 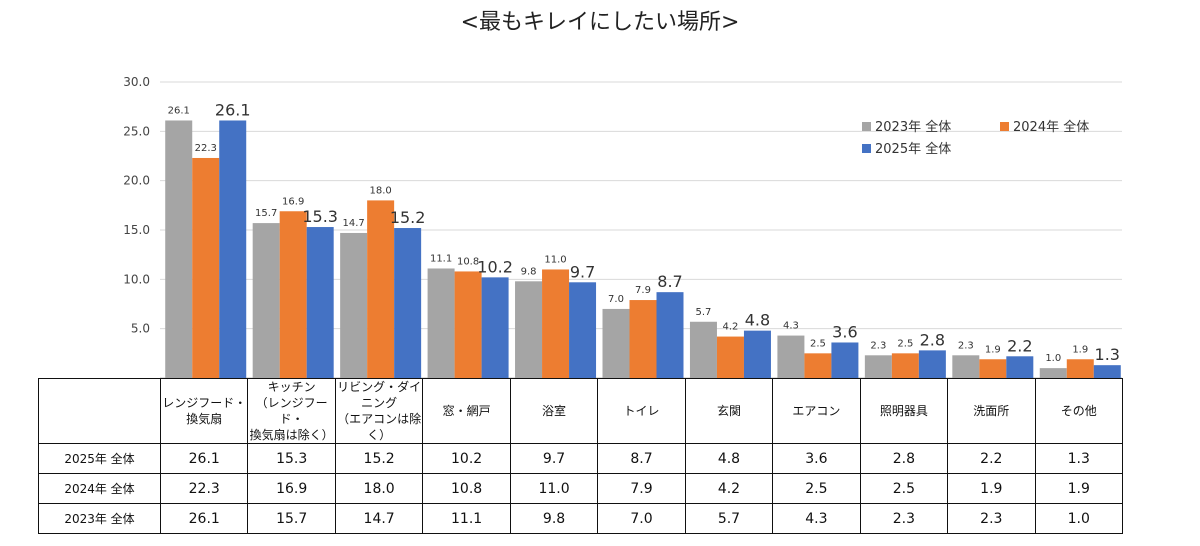 I want to click on category-label: キッチン （レンジフード・ 換気扇は除く）, so click(x=291, y=411).